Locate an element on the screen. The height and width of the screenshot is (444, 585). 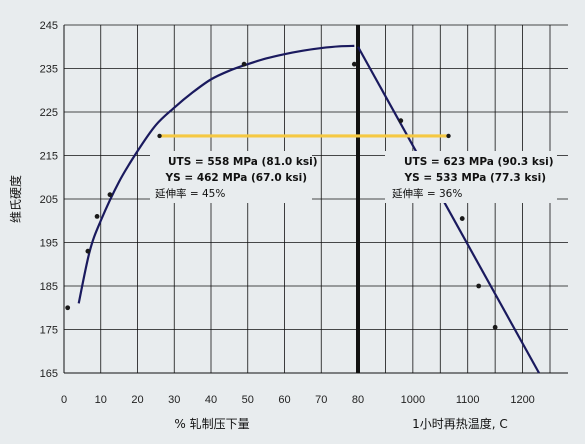
x-tick-label-right: 1200 is located at coordinates (522, 400).